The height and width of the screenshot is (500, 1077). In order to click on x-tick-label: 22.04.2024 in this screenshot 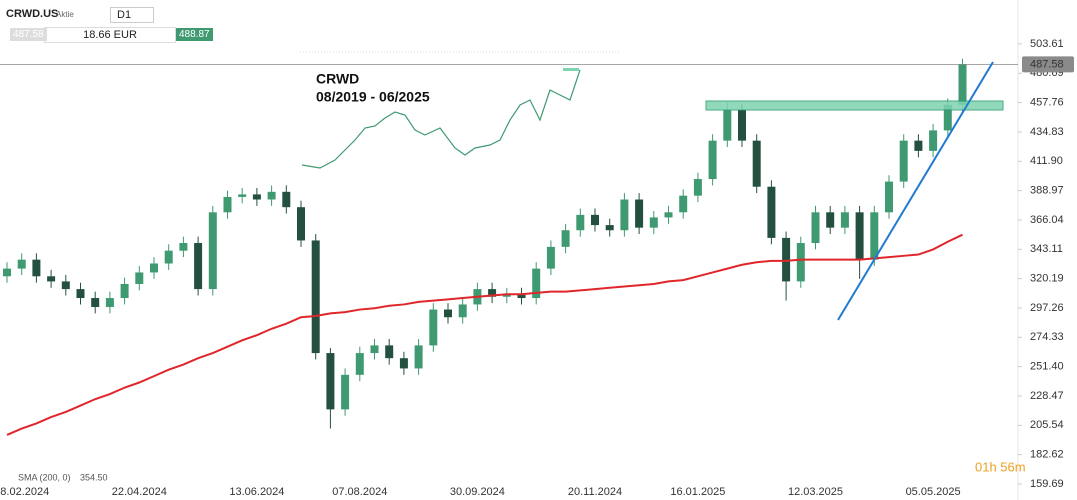, I will do `click(139, 492)`.